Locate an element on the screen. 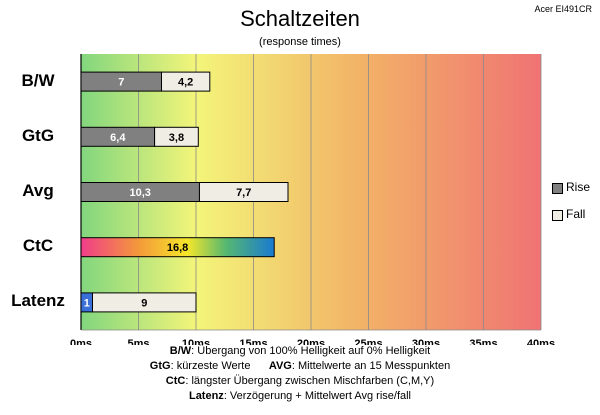  data-label-rise: 7 is located at coordinates (121, 83).